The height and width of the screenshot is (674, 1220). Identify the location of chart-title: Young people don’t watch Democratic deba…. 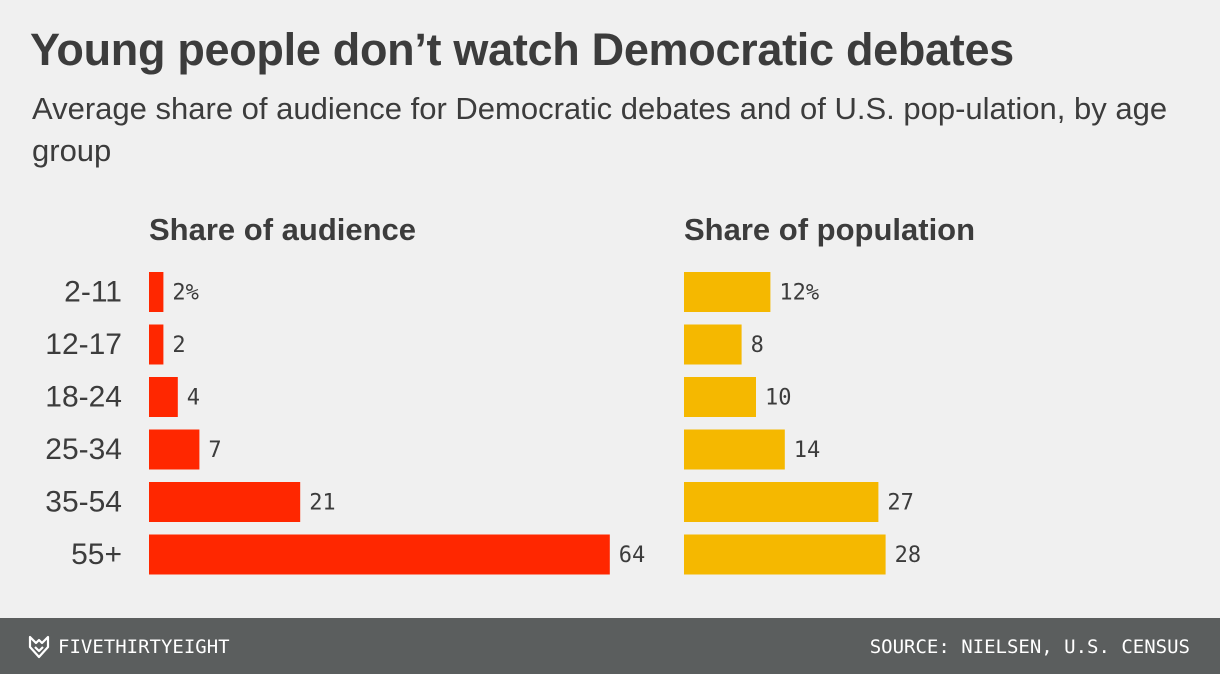
(522, 49).